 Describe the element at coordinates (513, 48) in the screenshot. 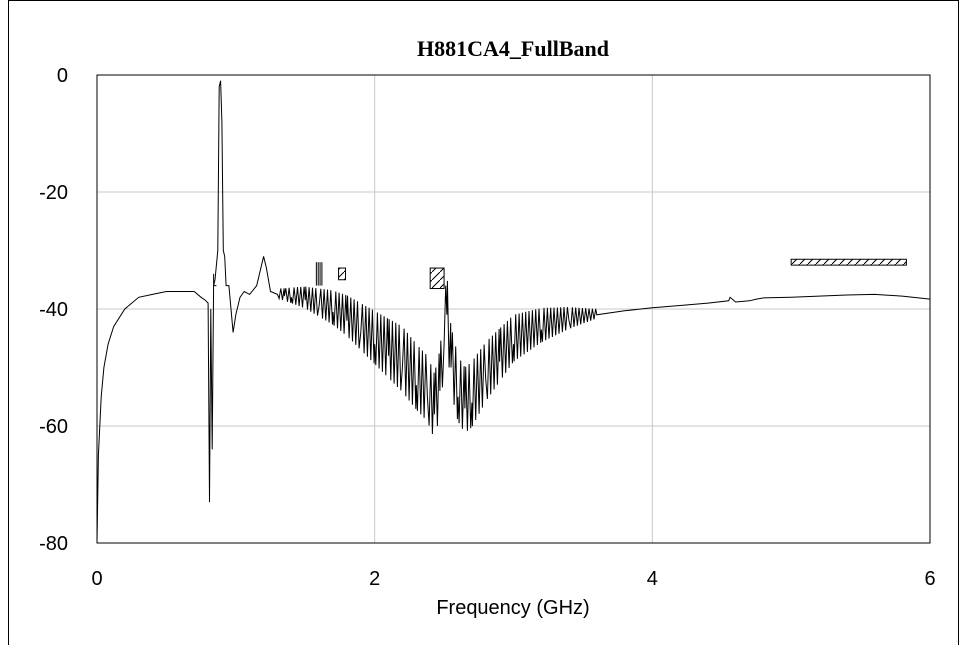

I see `chart-title: H881CA4_FullBand` at that location.